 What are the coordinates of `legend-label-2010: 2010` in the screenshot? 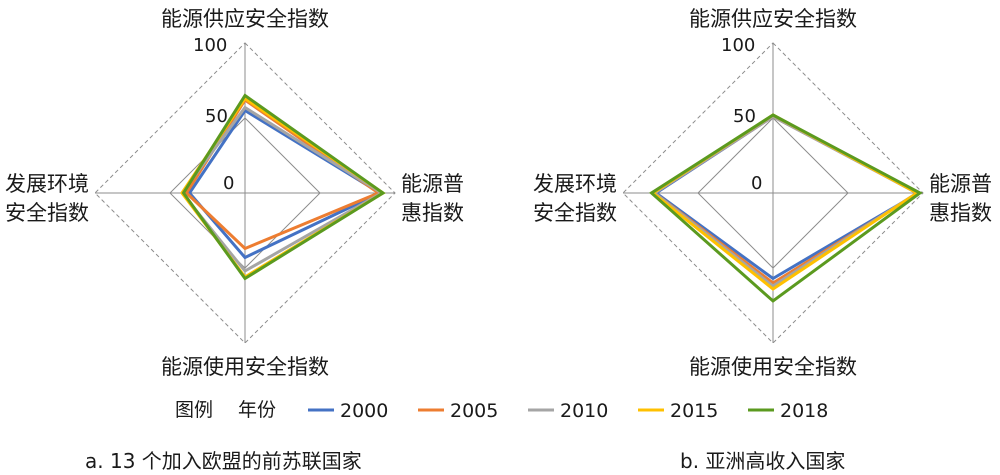 It's located at (584, 411).